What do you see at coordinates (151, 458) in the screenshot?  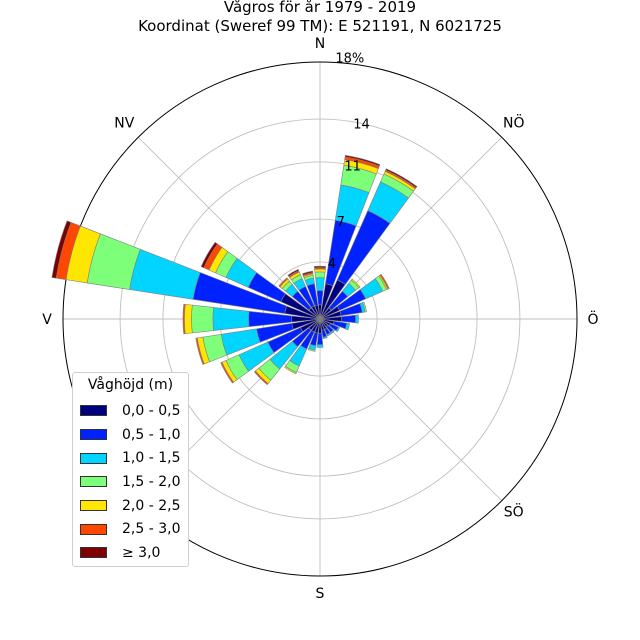 I see `legend-label: 1,0 - 1,5` at bounding box center [151, 458].